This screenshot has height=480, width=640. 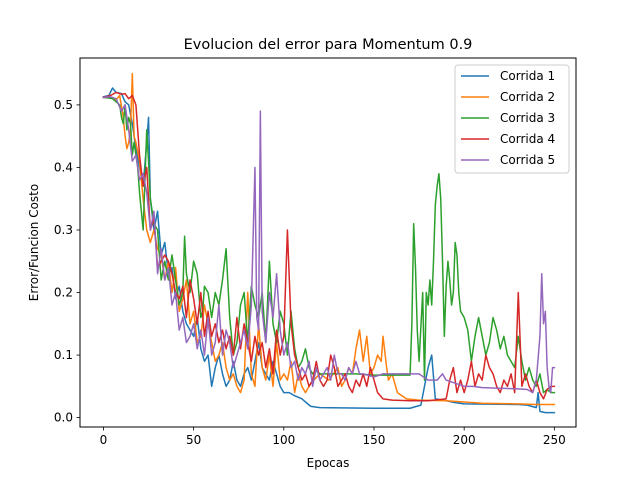 I want to click on y-tick-label: 0.5, so click(x=63, y=105).